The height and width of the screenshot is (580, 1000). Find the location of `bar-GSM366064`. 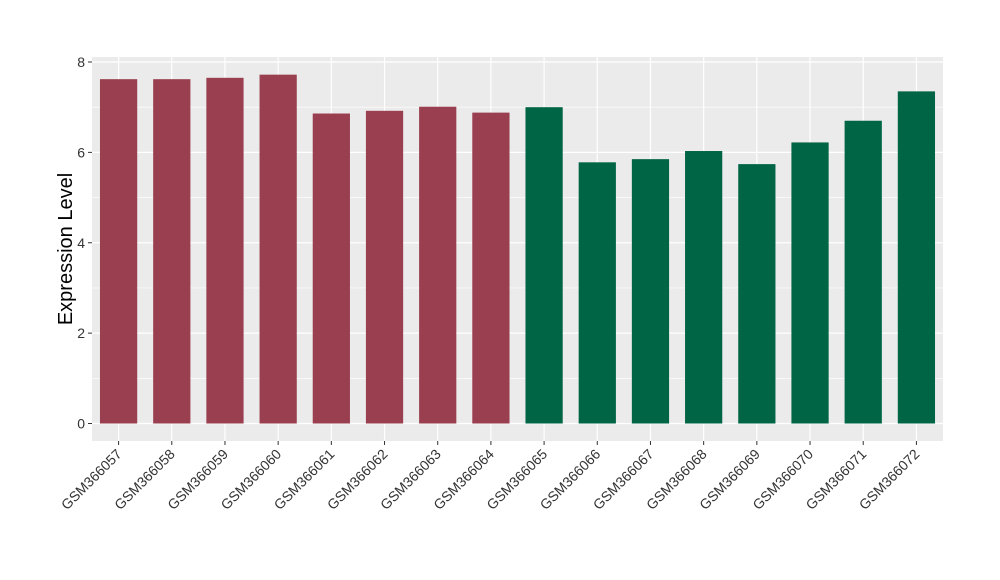

bar-GSM366064 is located at coordinates (491, 268).